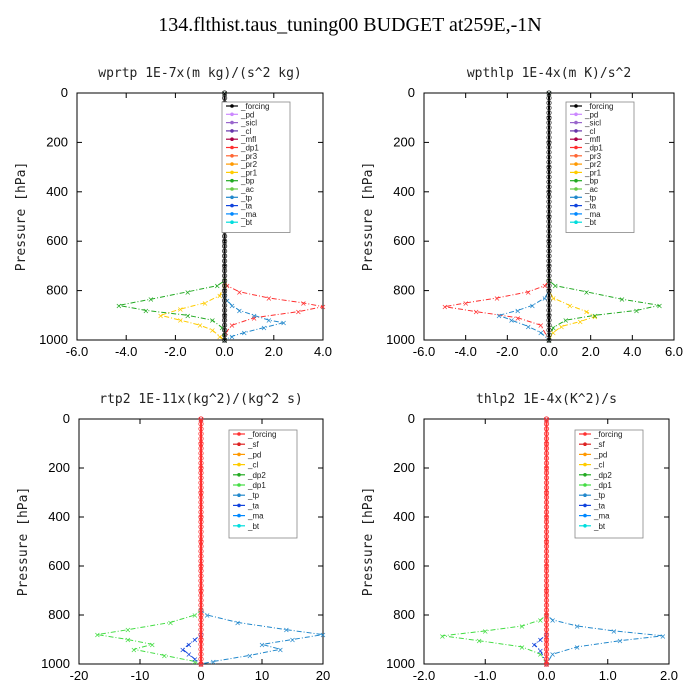 The height and width of the screenshot is (700, 700). What do you see at coordinates (249, 164) in the screenshot?
I see `legend-entry: _pr2` at bounding box center [249, 164].